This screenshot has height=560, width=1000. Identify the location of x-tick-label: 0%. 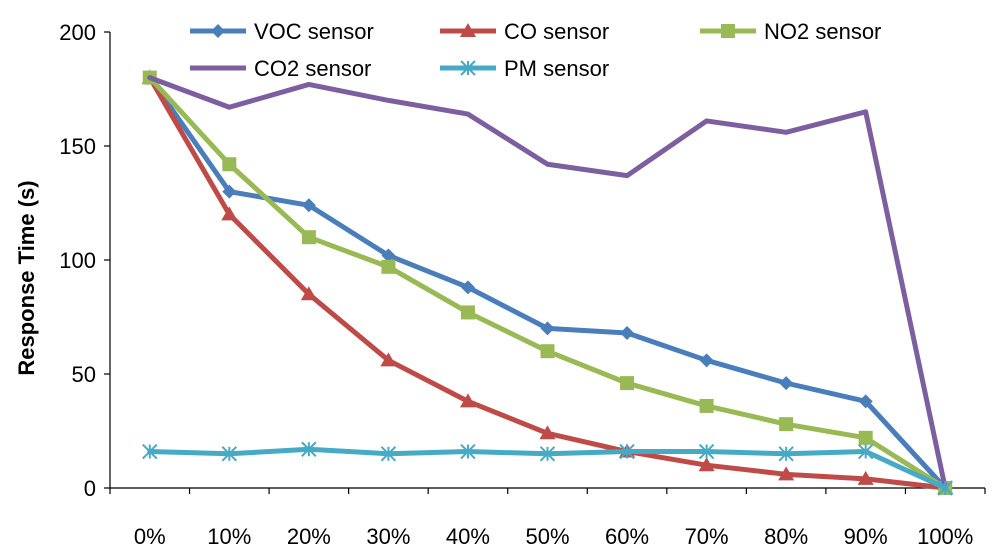
(150, 536).